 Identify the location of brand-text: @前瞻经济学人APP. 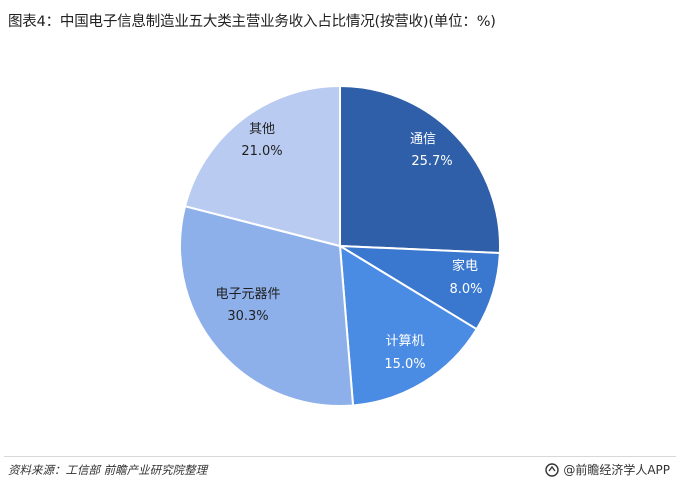
(616, 470).